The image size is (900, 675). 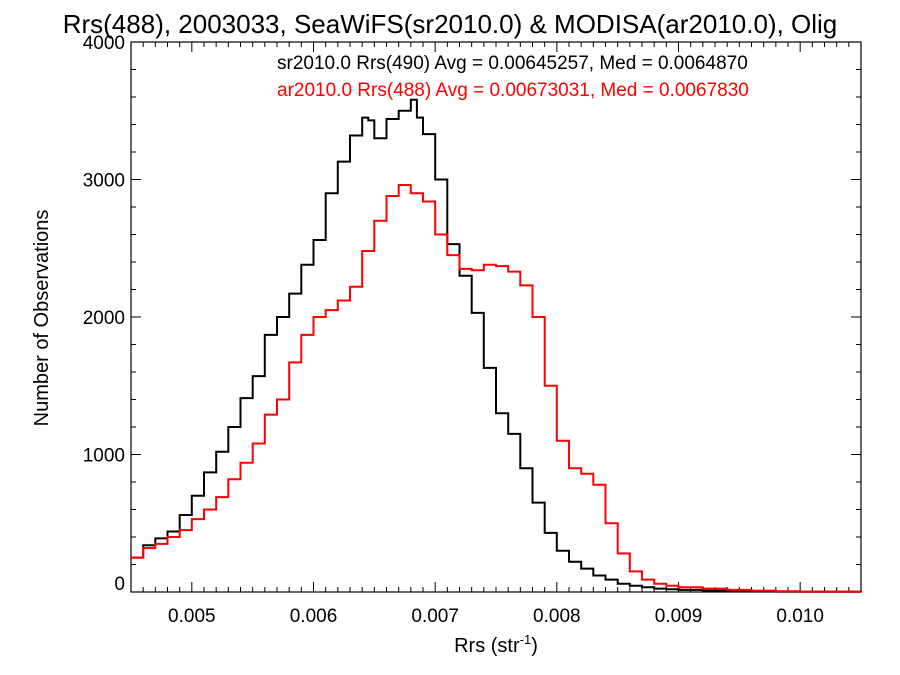 What do you see at coordinates (557, 616) in the screenshot?
I see `x-tick-label: 0.008` at bounding box center [557, 616].